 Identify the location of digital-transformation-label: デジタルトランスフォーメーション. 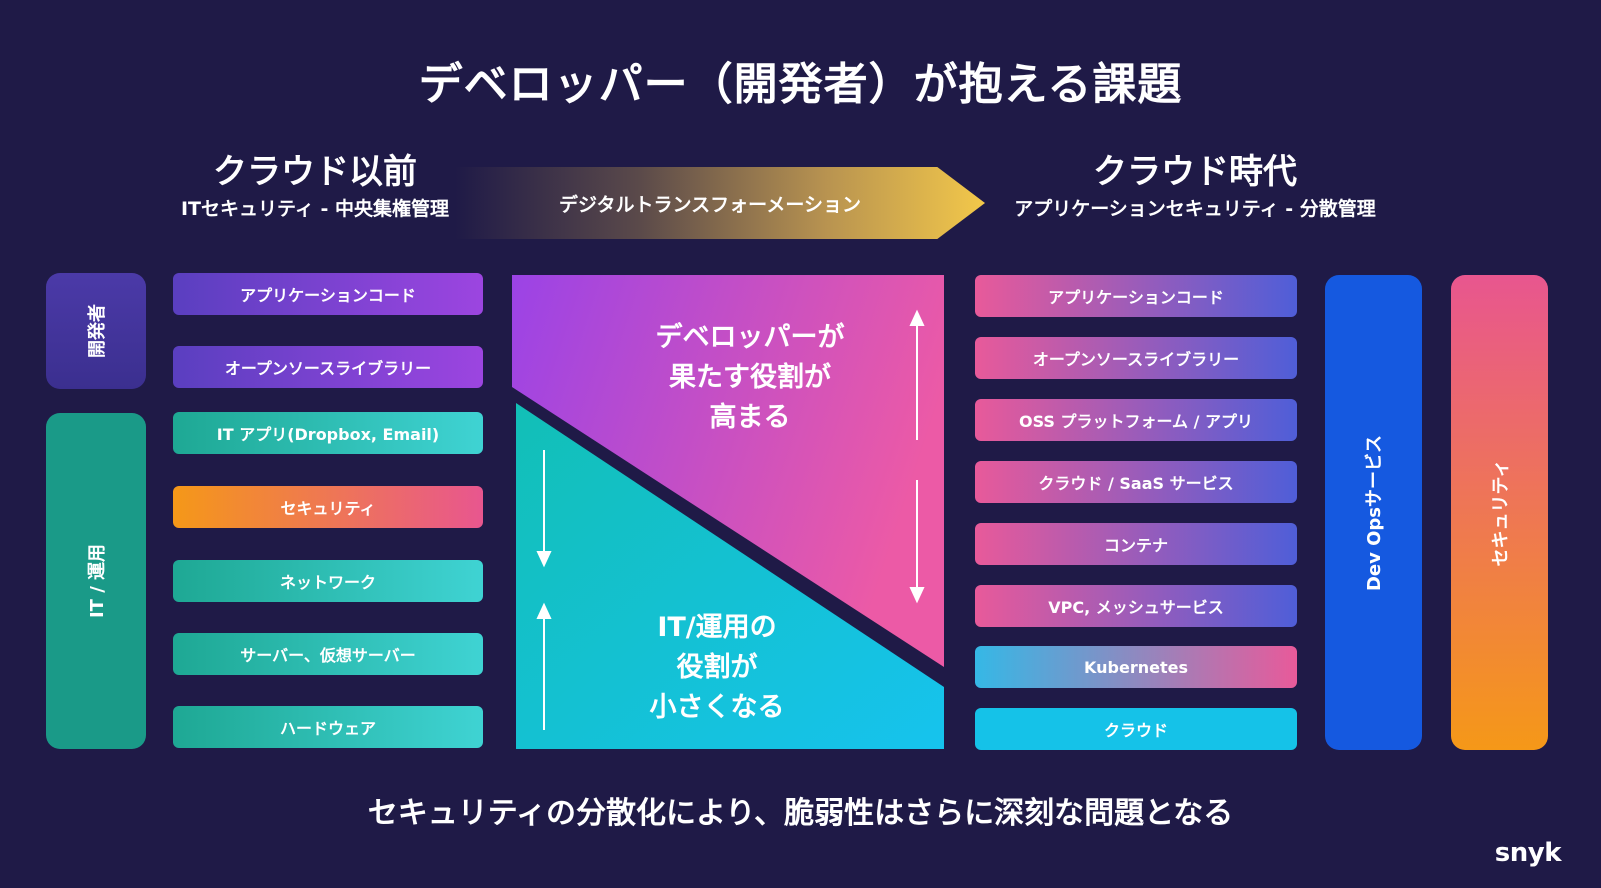
(710, 204).